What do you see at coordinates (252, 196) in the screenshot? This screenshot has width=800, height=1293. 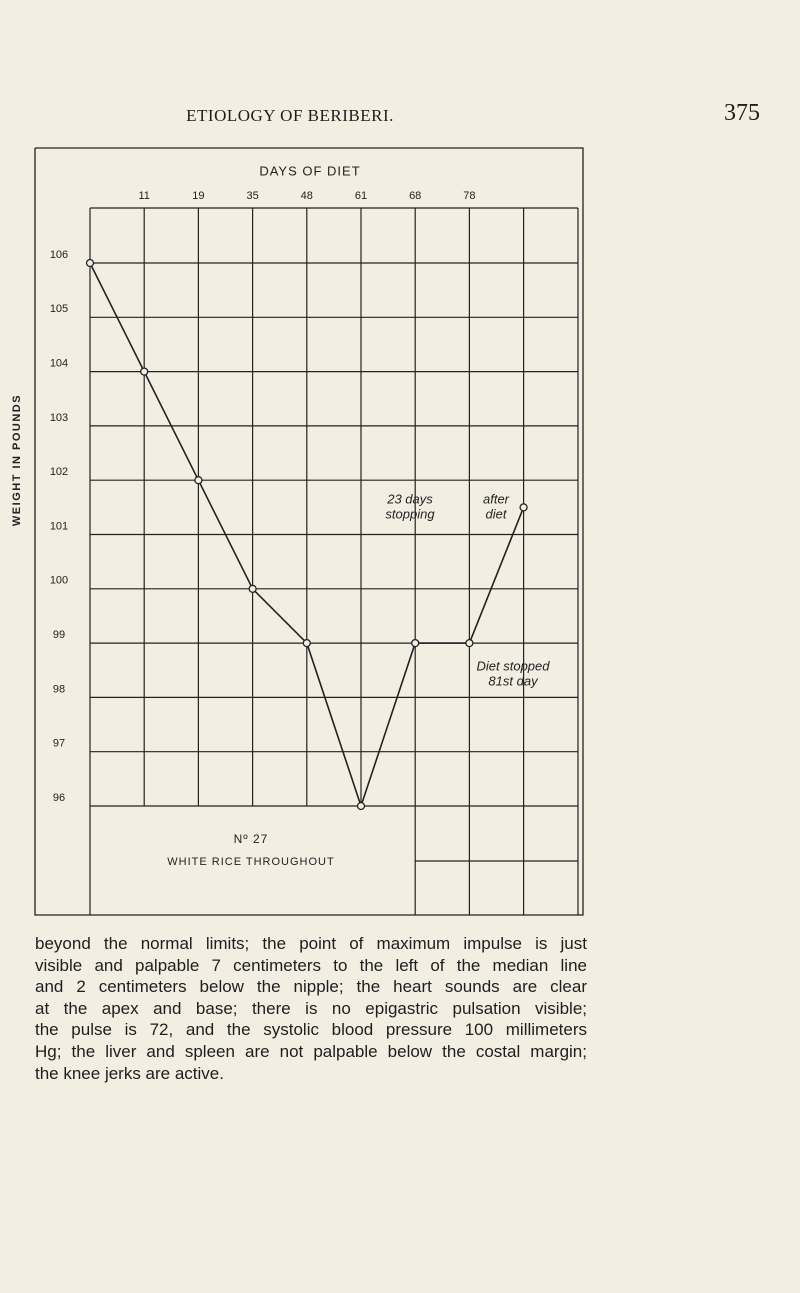 I see `x-tick-label: 35` at bounding box center [252, 196].